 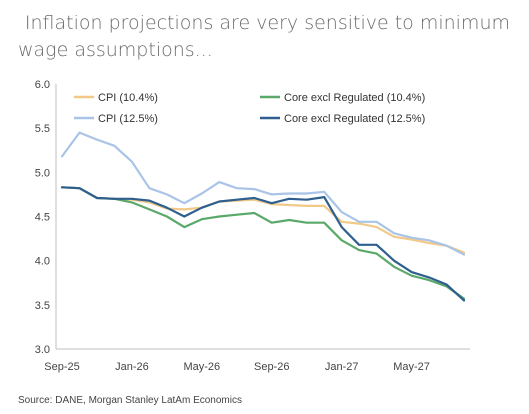 I want to click on legend-label-4: Core excl Regulated (12.5%), so click(x=354, y=119).